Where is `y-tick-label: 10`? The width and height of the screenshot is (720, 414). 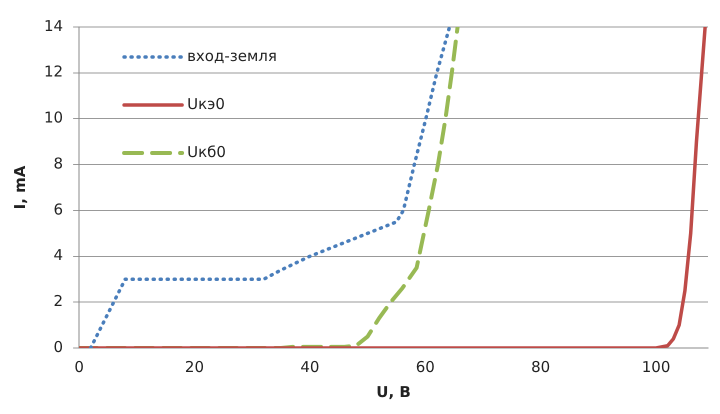
y-tick-label: 10 is located at coordinates (54, 117).